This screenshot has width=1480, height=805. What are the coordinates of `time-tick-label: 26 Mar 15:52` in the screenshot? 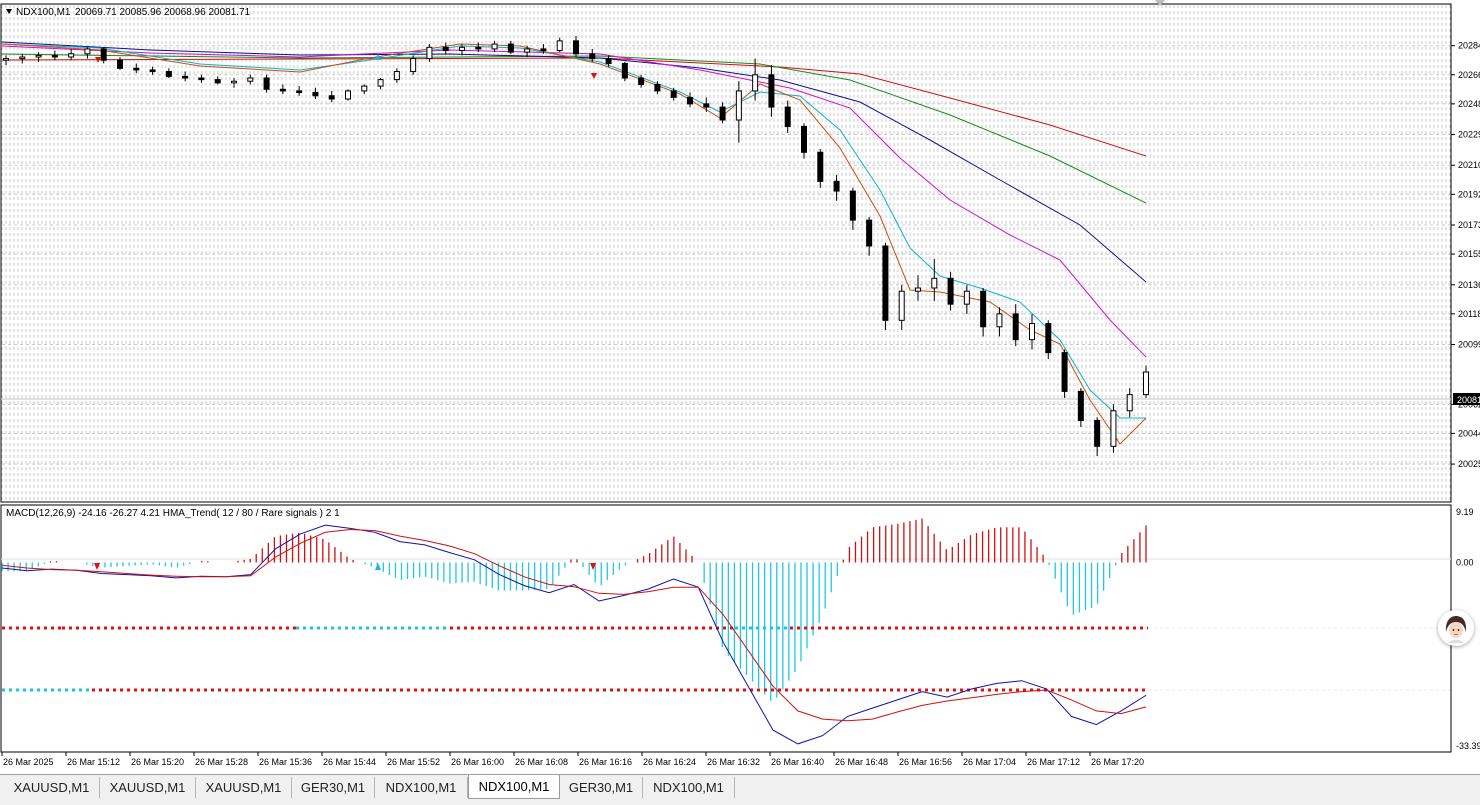 It's located at (413, 762).